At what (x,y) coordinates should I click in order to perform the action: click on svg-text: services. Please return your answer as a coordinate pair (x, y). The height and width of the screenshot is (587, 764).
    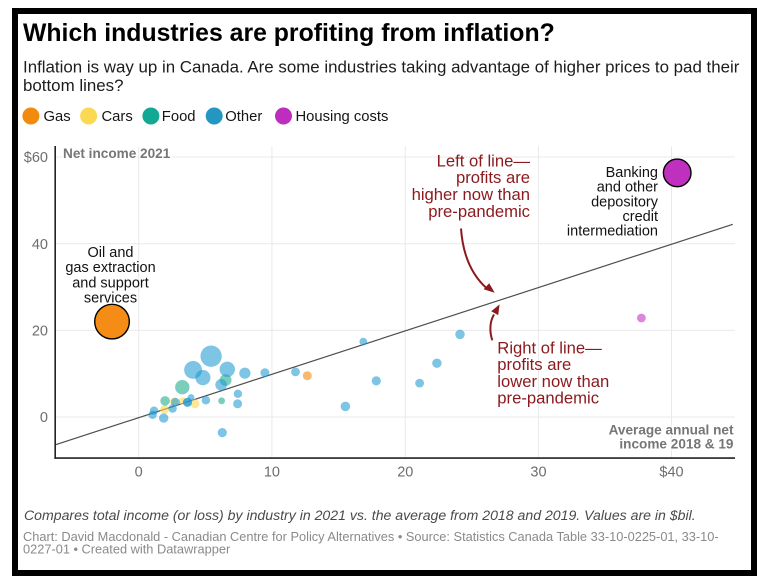
    Looking at the image, I should click on (110, 299).